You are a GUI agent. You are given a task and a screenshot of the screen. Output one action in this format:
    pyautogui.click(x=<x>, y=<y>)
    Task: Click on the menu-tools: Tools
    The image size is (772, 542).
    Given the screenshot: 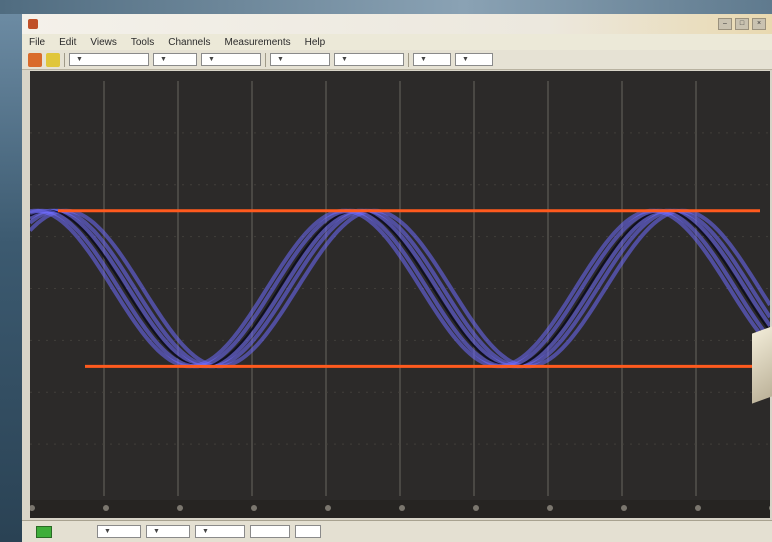 What is the action you would take?
    pyautogui.click(x=142, y=42)
    